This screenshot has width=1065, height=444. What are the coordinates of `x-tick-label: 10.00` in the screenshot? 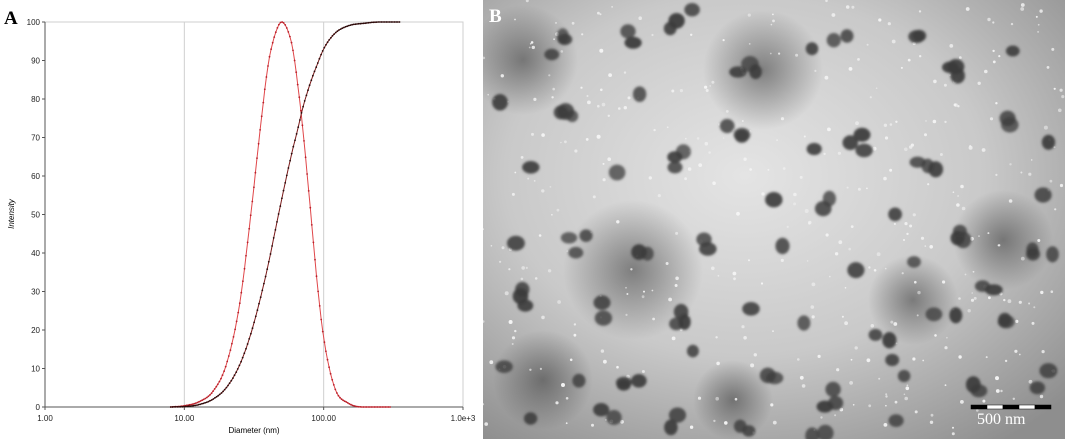 It's located at (184, 418).